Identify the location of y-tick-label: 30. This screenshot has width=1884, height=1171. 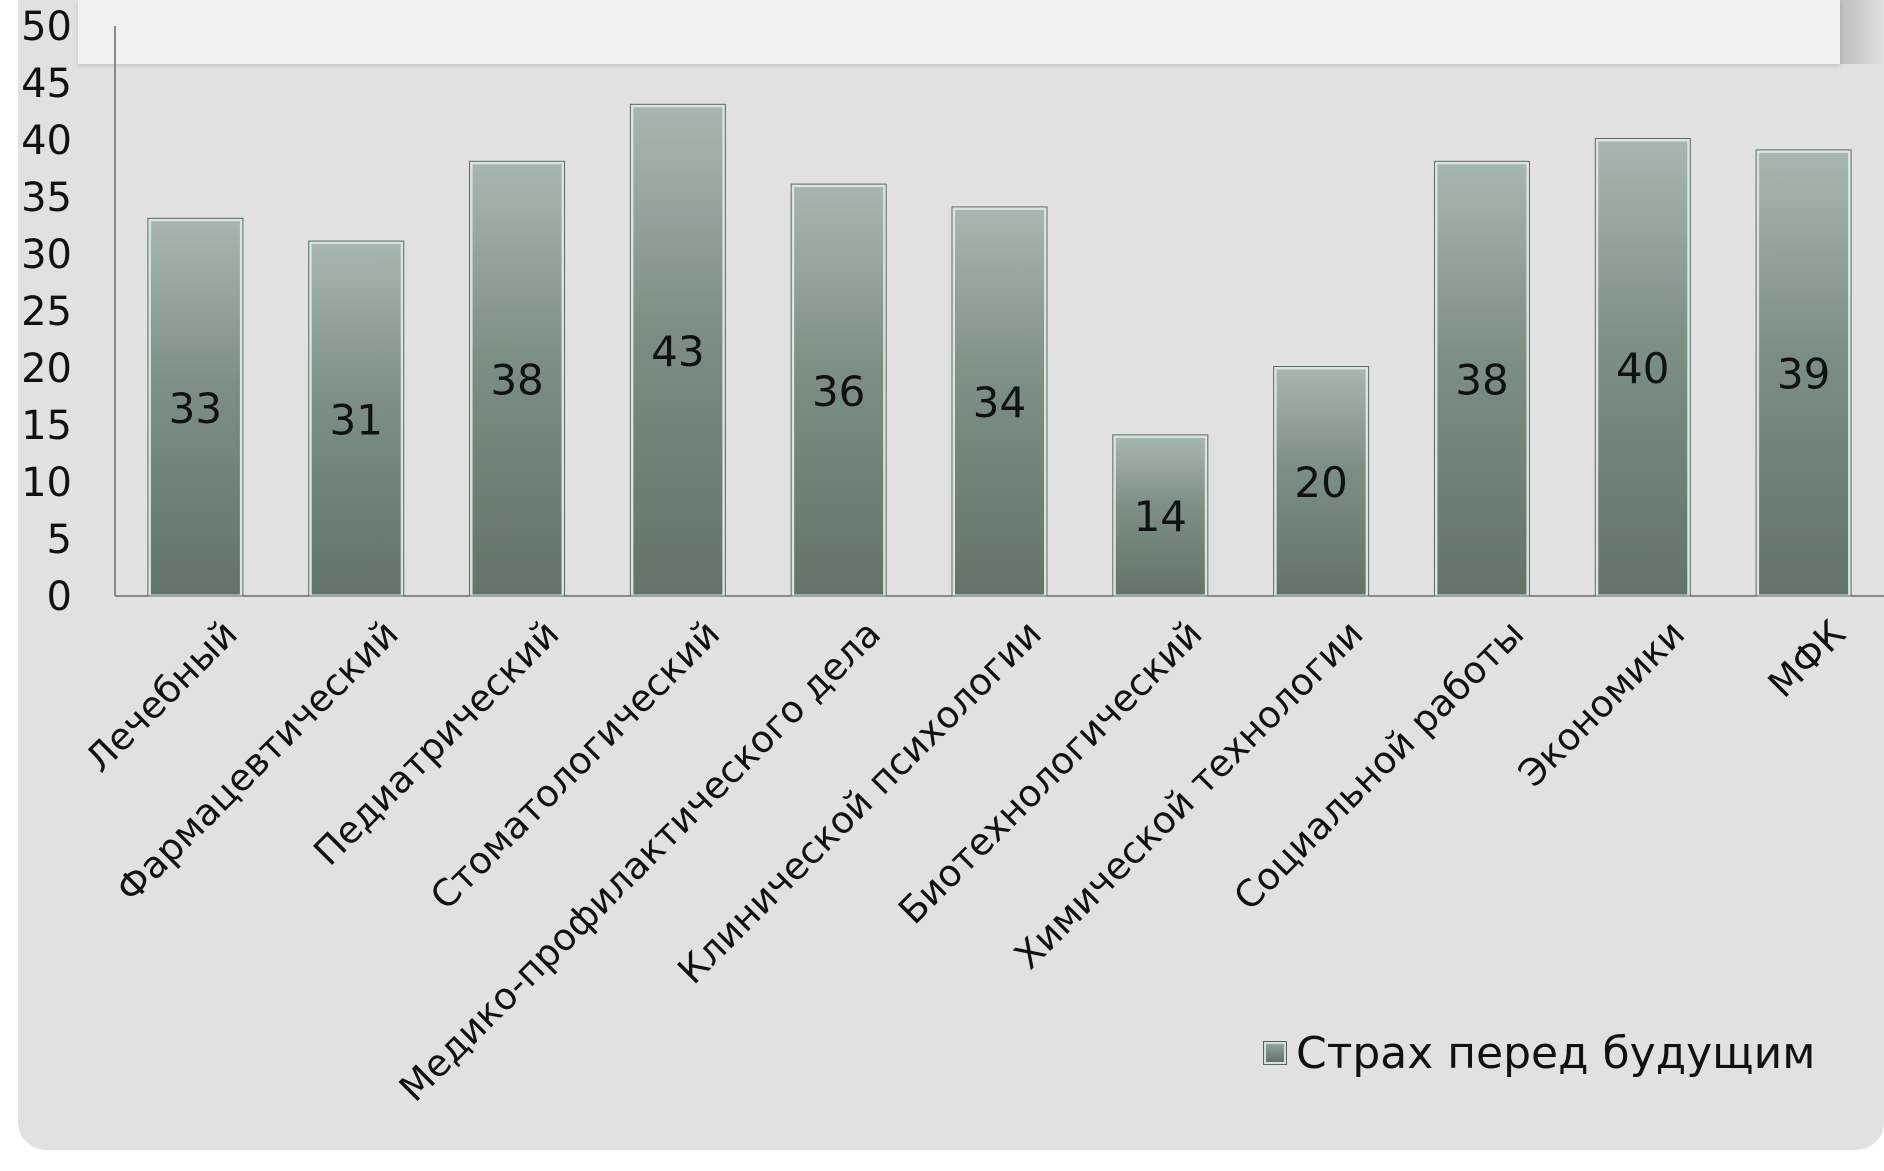
(46, 255).